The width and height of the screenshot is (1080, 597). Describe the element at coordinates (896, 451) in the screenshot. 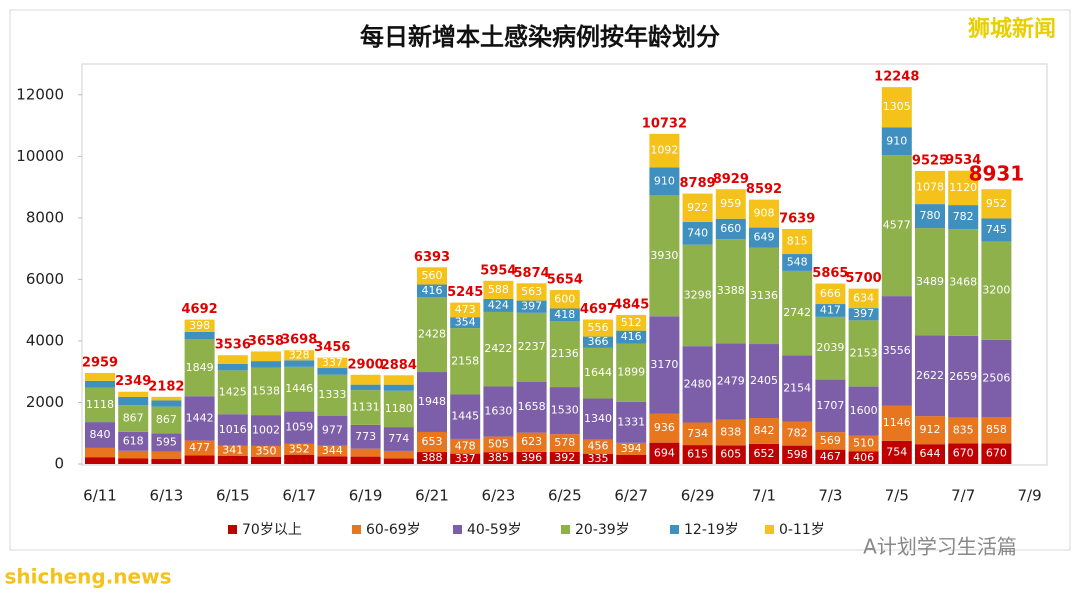

I see `data-label: 754` at that location.